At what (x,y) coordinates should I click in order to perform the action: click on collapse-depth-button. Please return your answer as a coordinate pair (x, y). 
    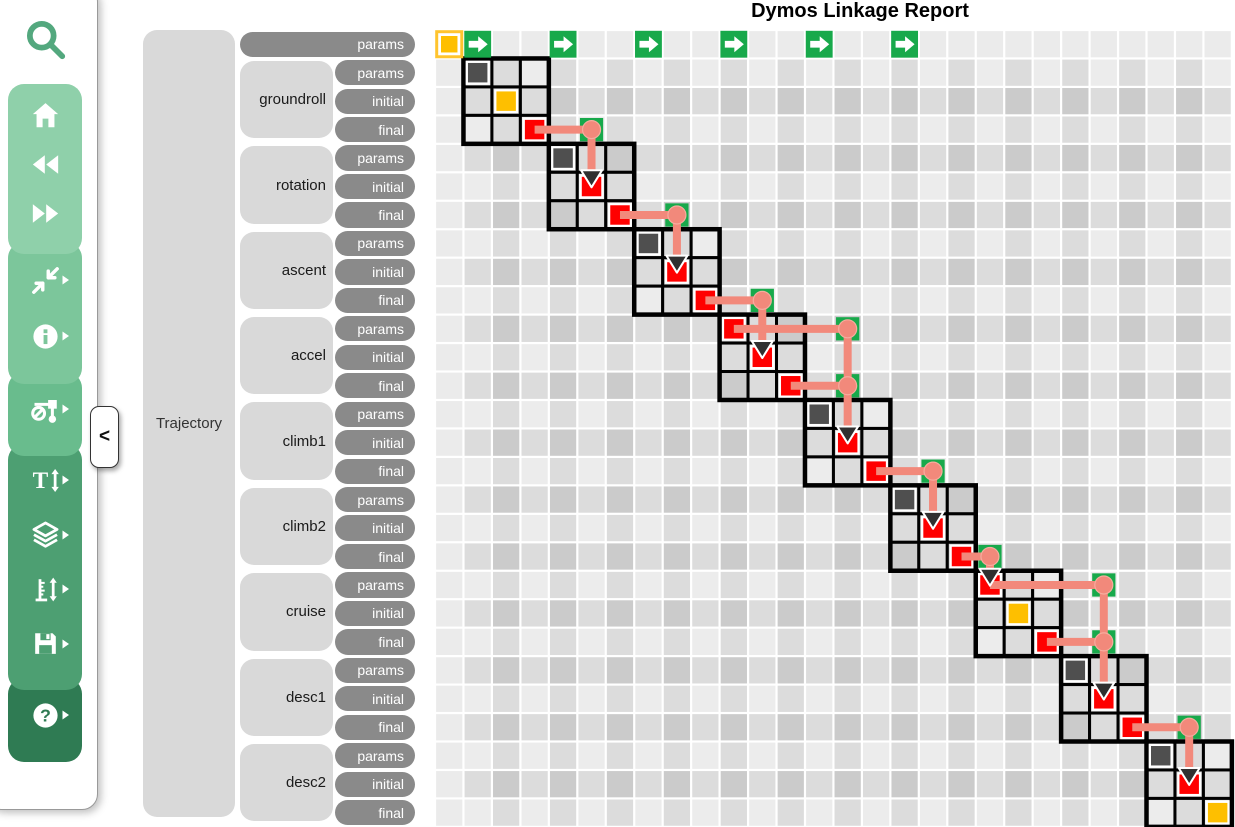
    Looking at the image, I should click on (45, 280).